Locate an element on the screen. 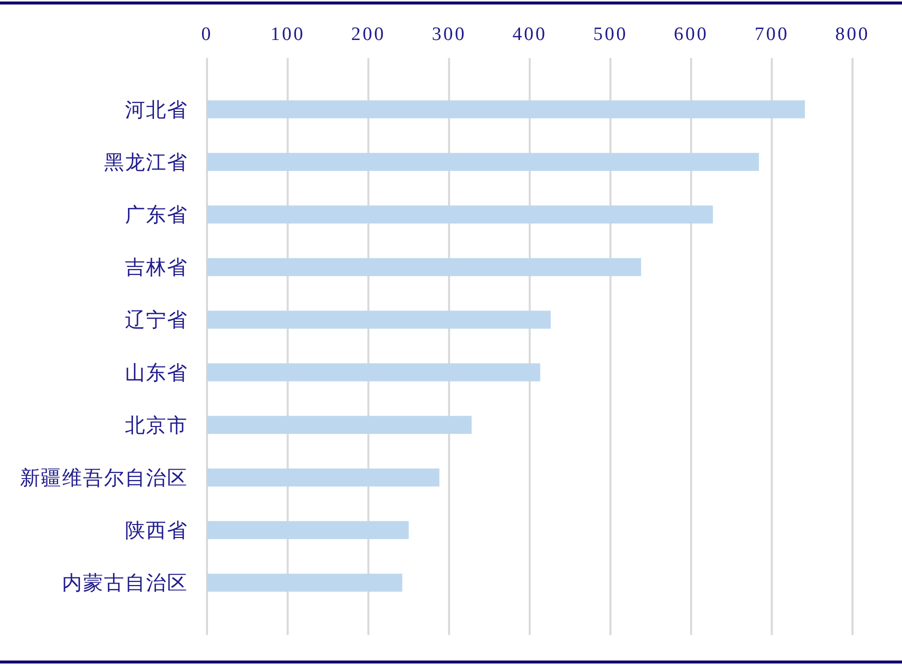 This screenshot has height=666, width=902. y-tick-label: 黑龙江省 is located at coordinates (146, 163).